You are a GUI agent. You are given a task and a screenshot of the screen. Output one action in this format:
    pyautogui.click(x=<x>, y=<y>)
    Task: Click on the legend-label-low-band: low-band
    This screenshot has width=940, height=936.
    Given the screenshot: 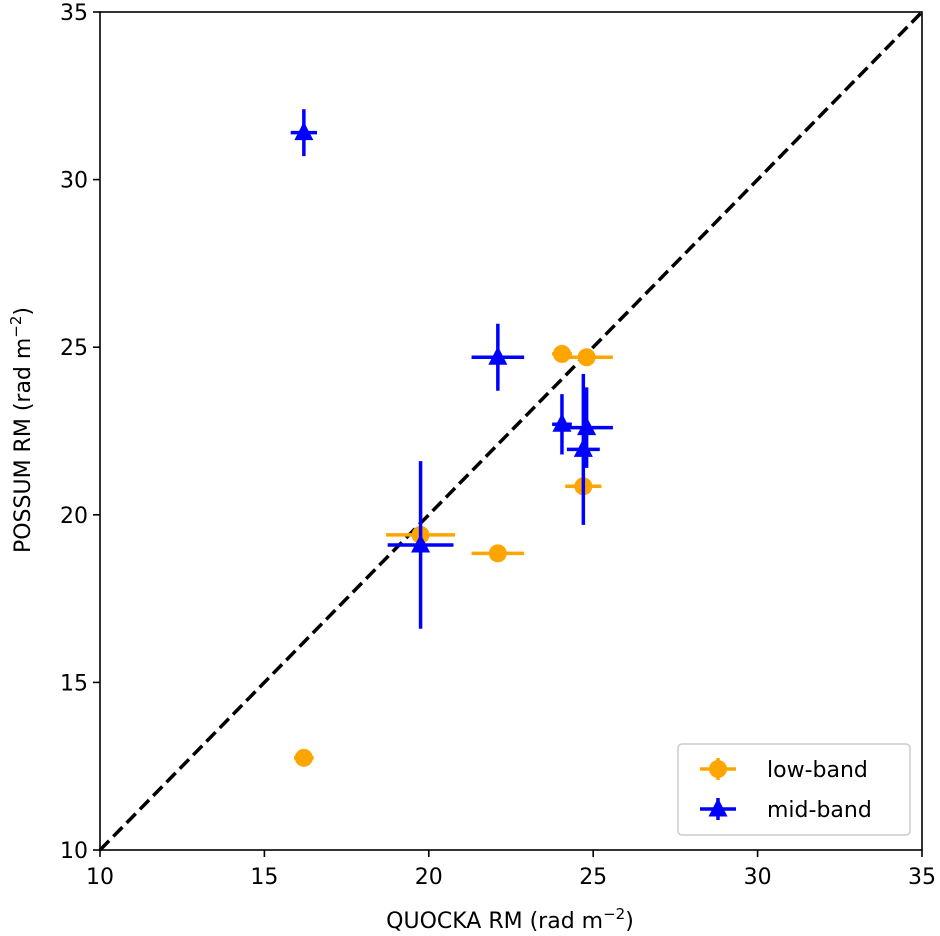 What is the action you would take?
    pyautogui.click(x=817, y=770)
    